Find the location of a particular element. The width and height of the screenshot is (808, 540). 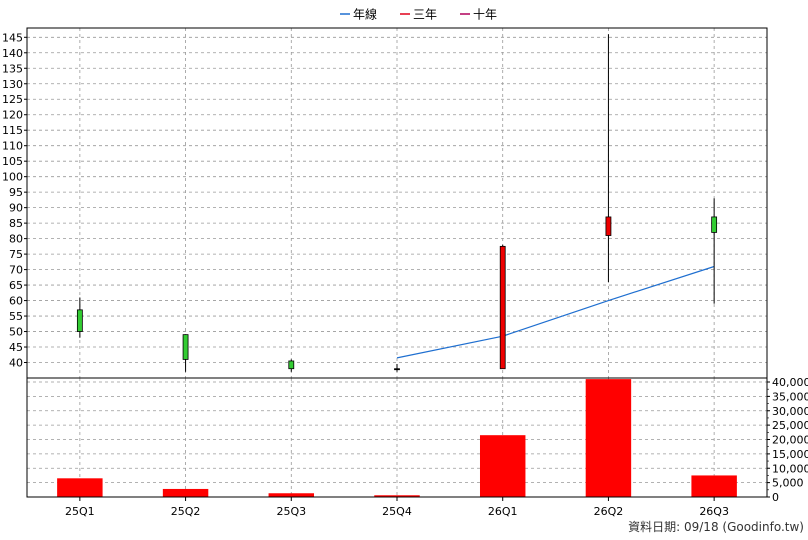

volume-tick-label: 25,000 is located at coordinates (790, 425).